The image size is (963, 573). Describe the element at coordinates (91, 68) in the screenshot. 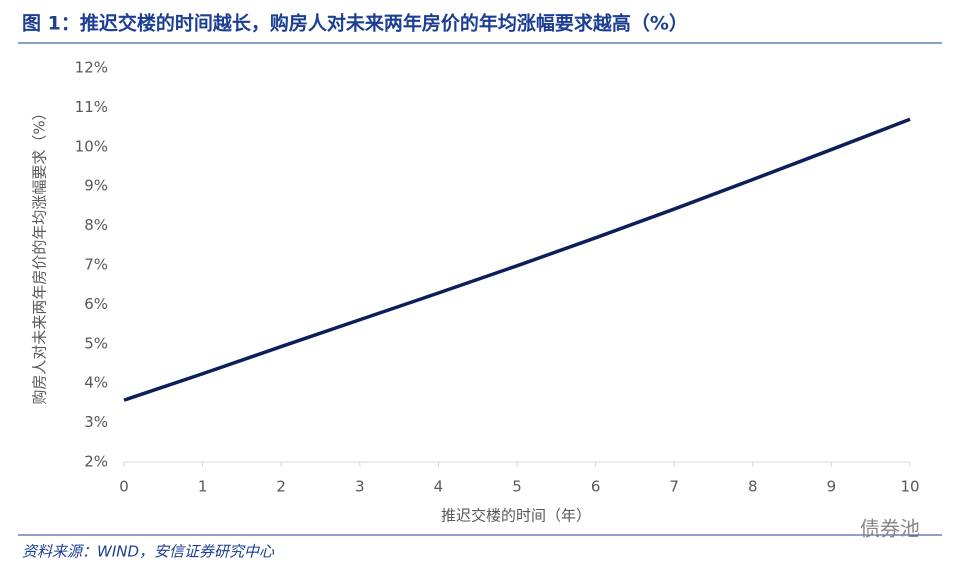

I see `y-tick-label: 12%` at that location.